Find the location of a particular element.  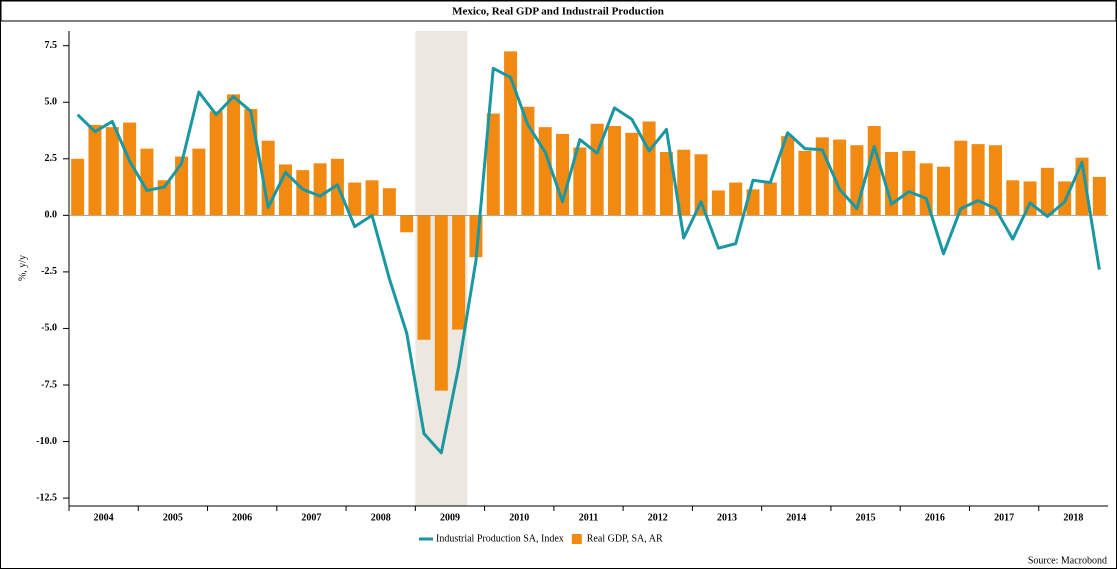

x-tick-label: 2008 is located at coordinates (381, 517).